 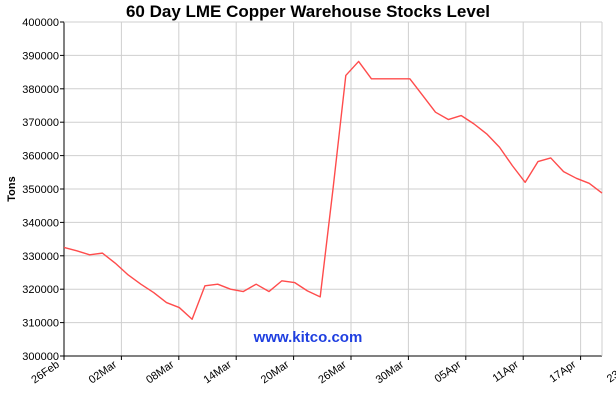 I want to click on y-tick-label: 390000, so click(x=40, y=56).